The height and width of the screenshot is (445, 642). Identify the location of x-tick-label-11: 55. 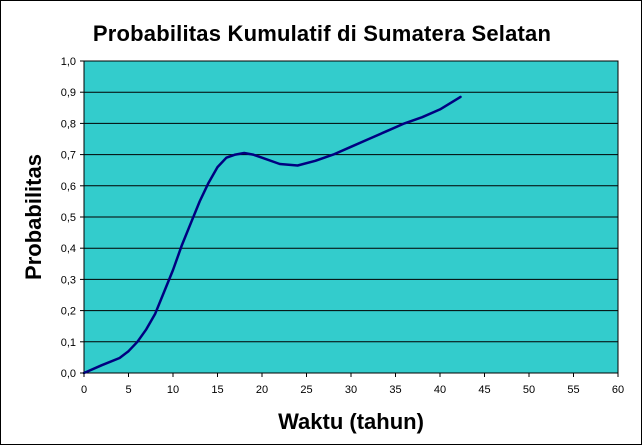
(573, 390).